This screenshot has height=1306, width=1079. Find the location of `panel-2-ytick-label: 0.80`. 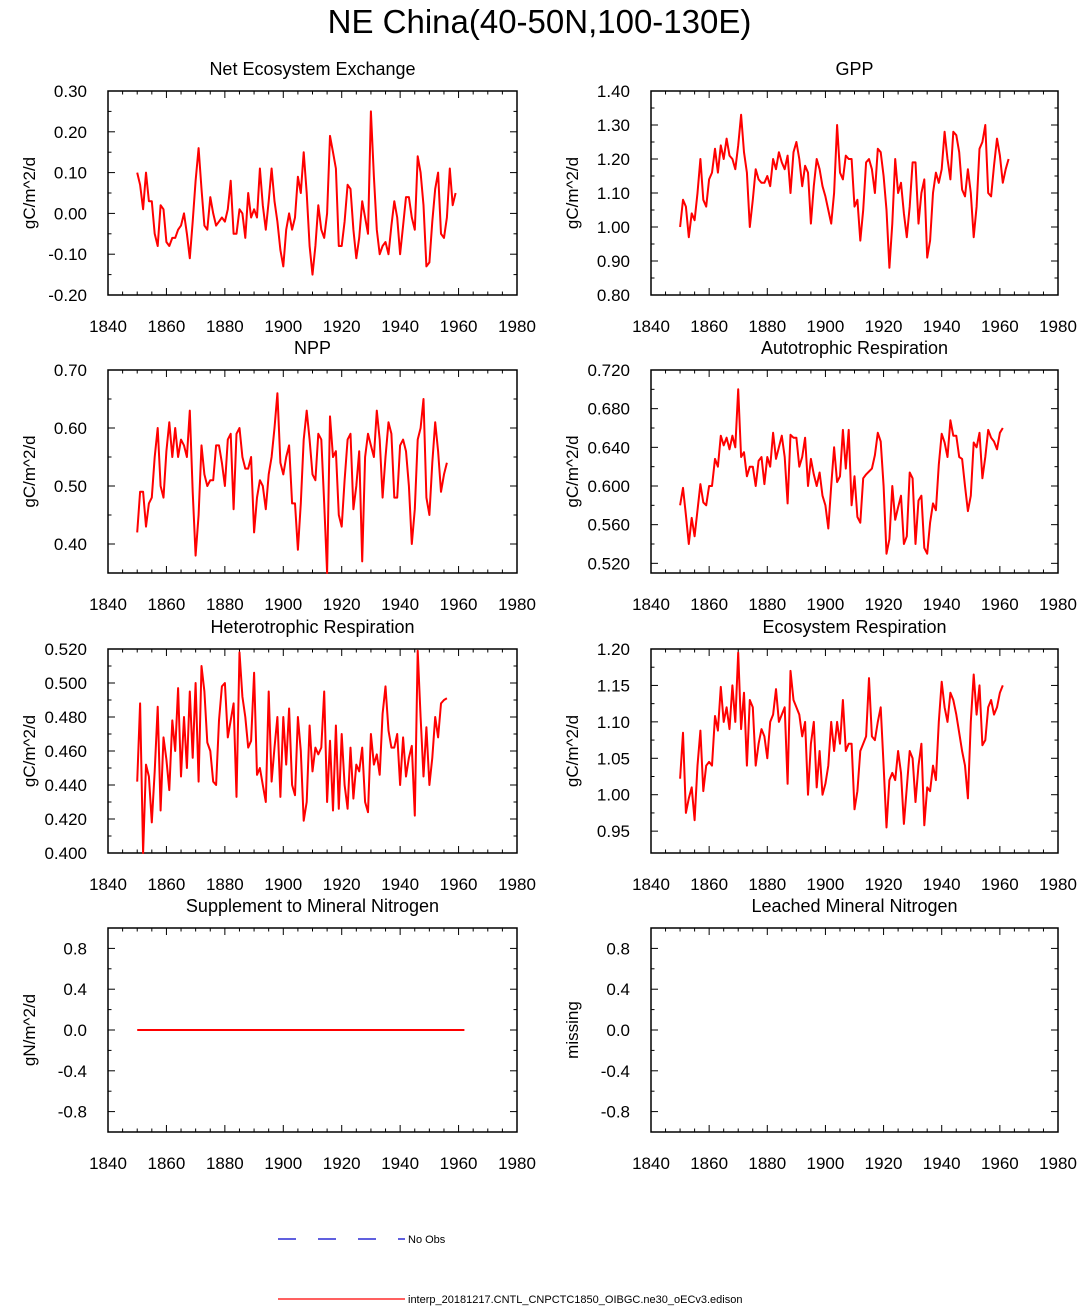

panel-2-ytick-label: 0.80 is located at coordinates (613, 295).